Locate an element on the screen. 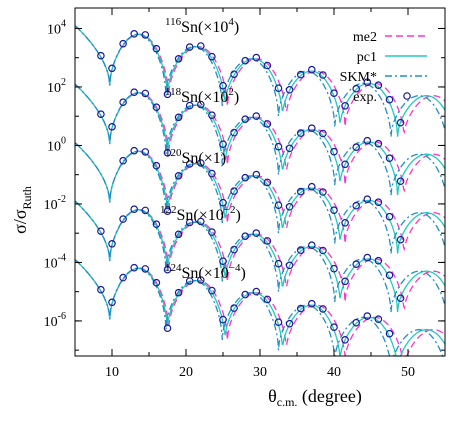 This screenshot has height=425, width=463. nucleus-label-124: 124Sn(×10−4) is located at coordinates (205, 272).